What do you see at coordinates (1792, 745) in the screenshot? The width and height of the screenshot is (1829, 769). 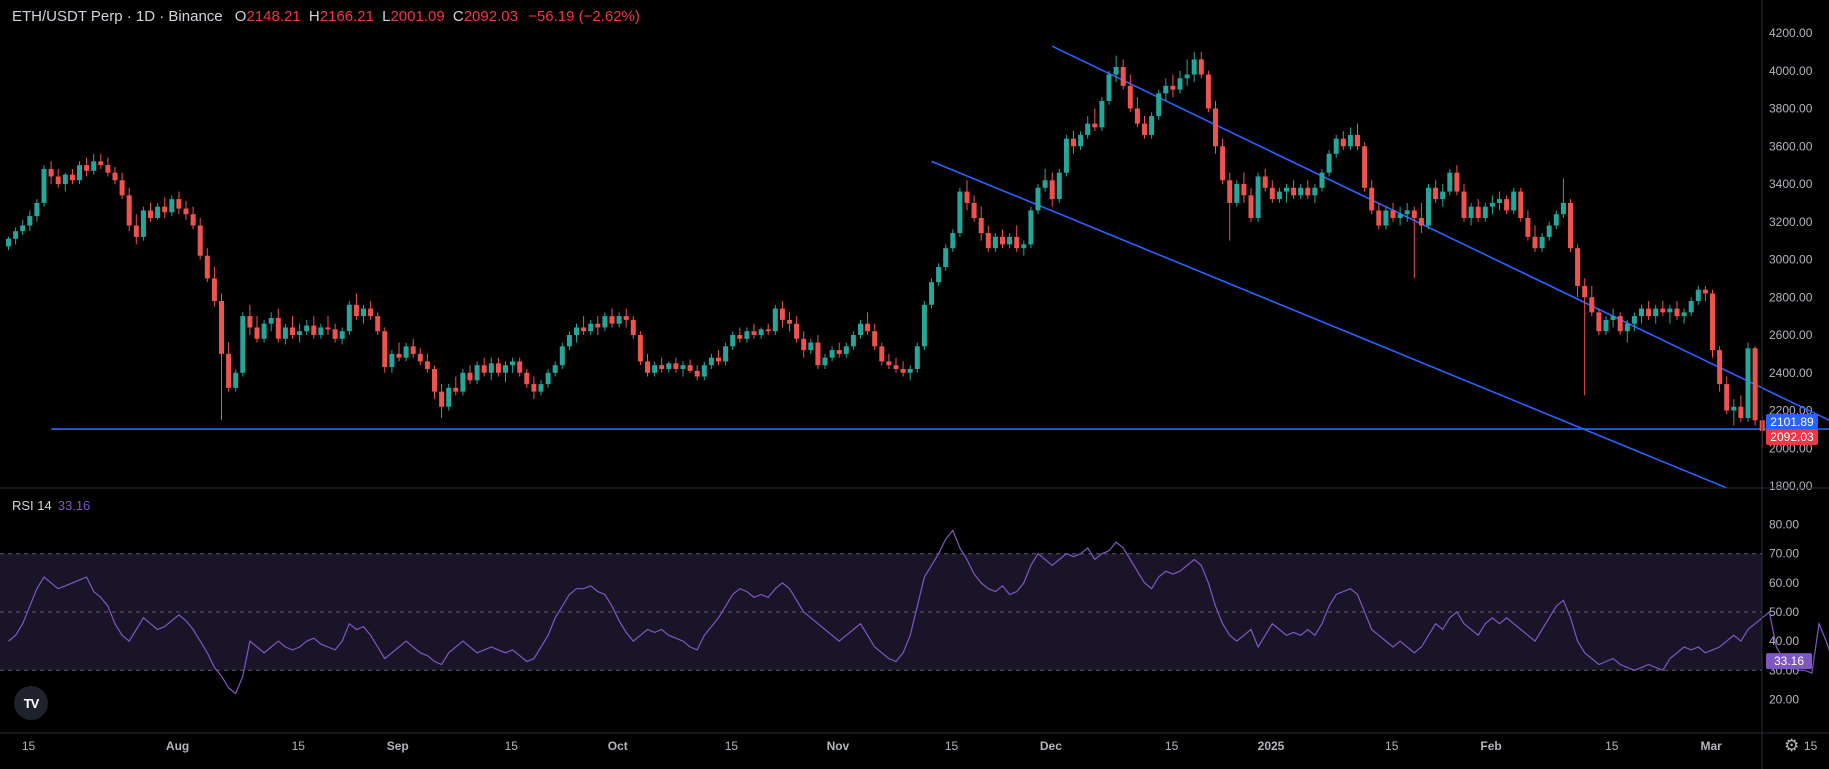 I see `gear-icon: ⚙` at bounding box center [1792, 745].